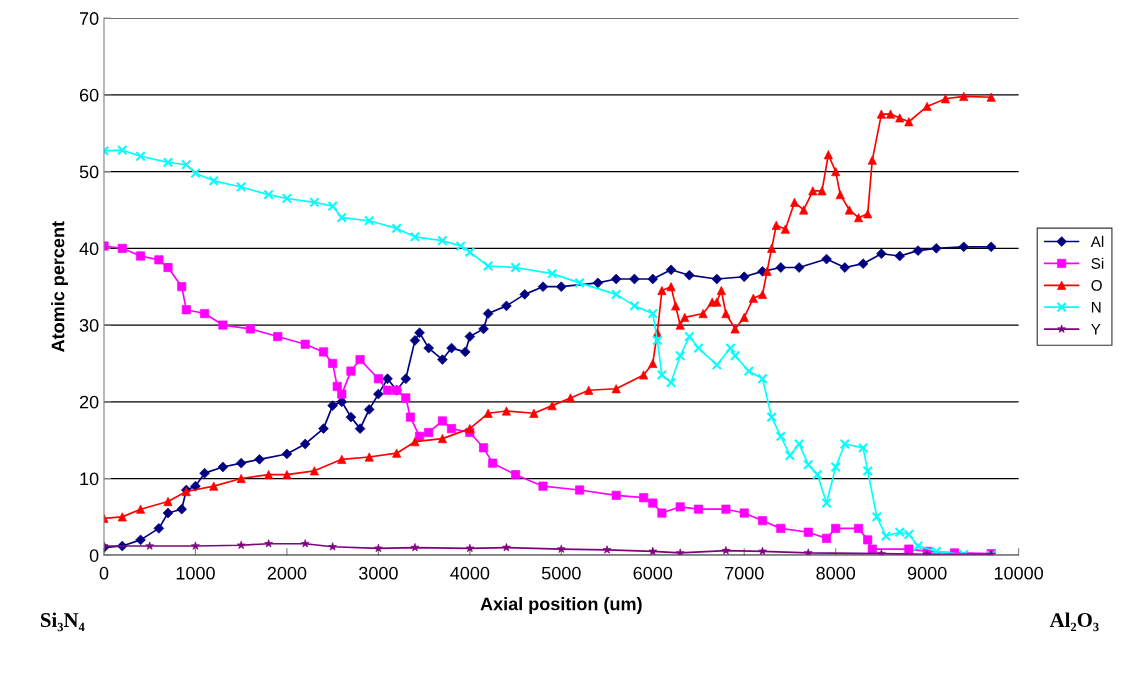 The height and width of the screenshot is (673, 1139). What do you see at coordinates (653, 573) in the screenshot?
I see `x-tick-label: 6000` at bounding box center [653, 573].